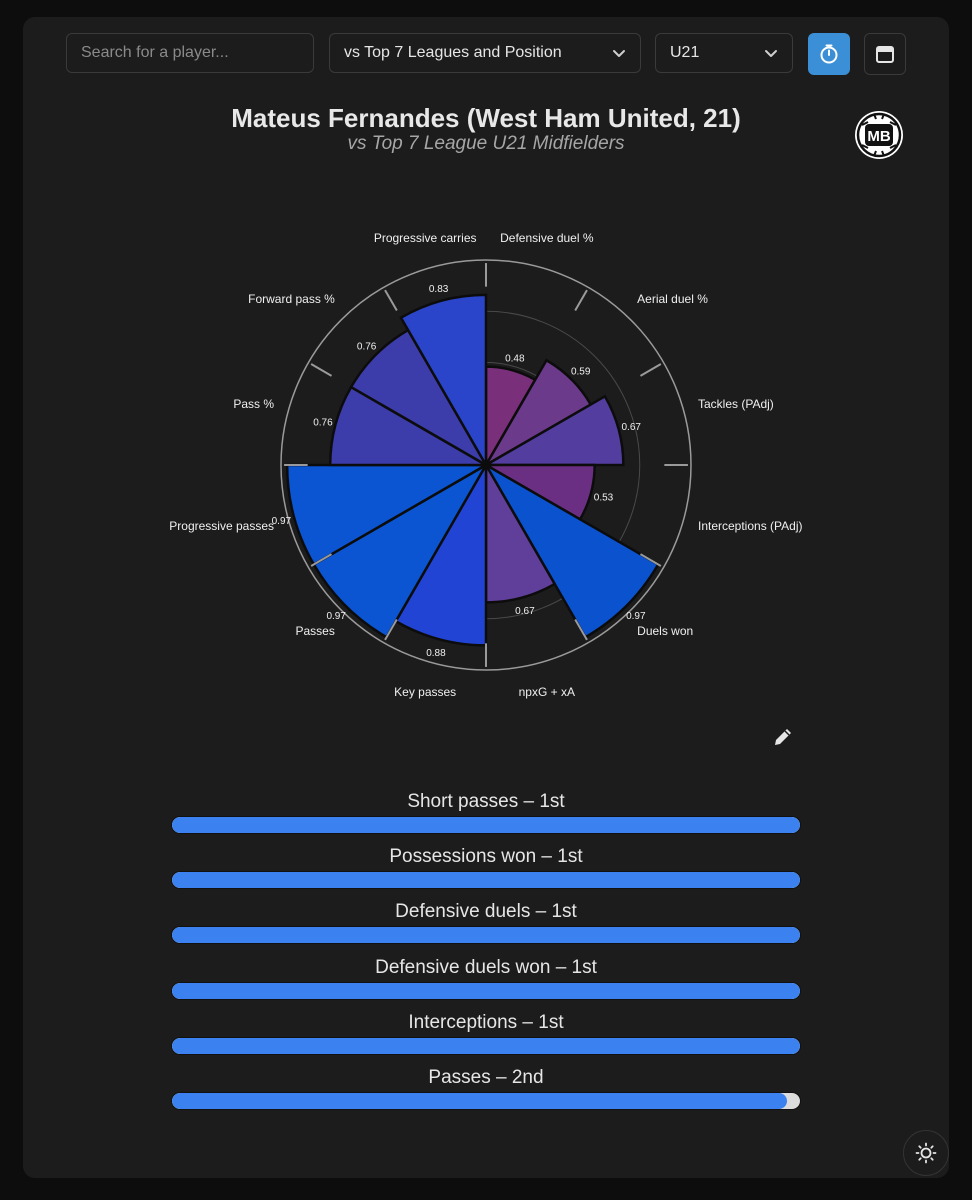 The width and height of the screenshot is (972, 1200). Describe the element at coordinates (486, 801) in the screenshot. I see `ranking-label: Short passes – 1st` at that location.